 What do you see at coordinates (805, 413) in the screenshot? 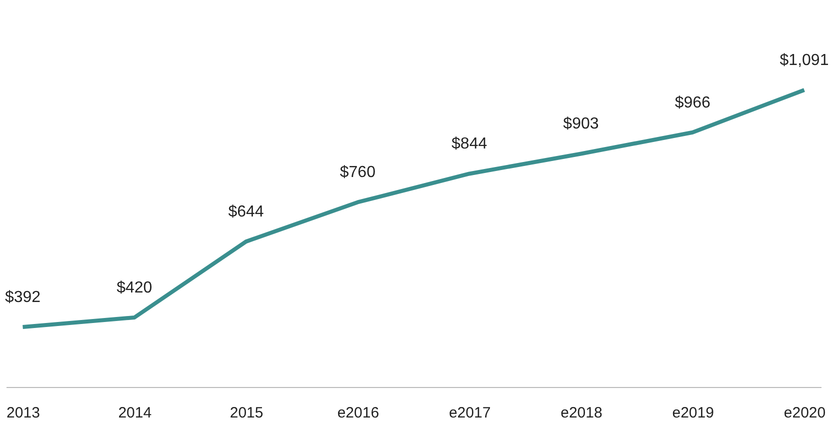
I see `x-tick-label: e2020` at bounding box center [805, 413].